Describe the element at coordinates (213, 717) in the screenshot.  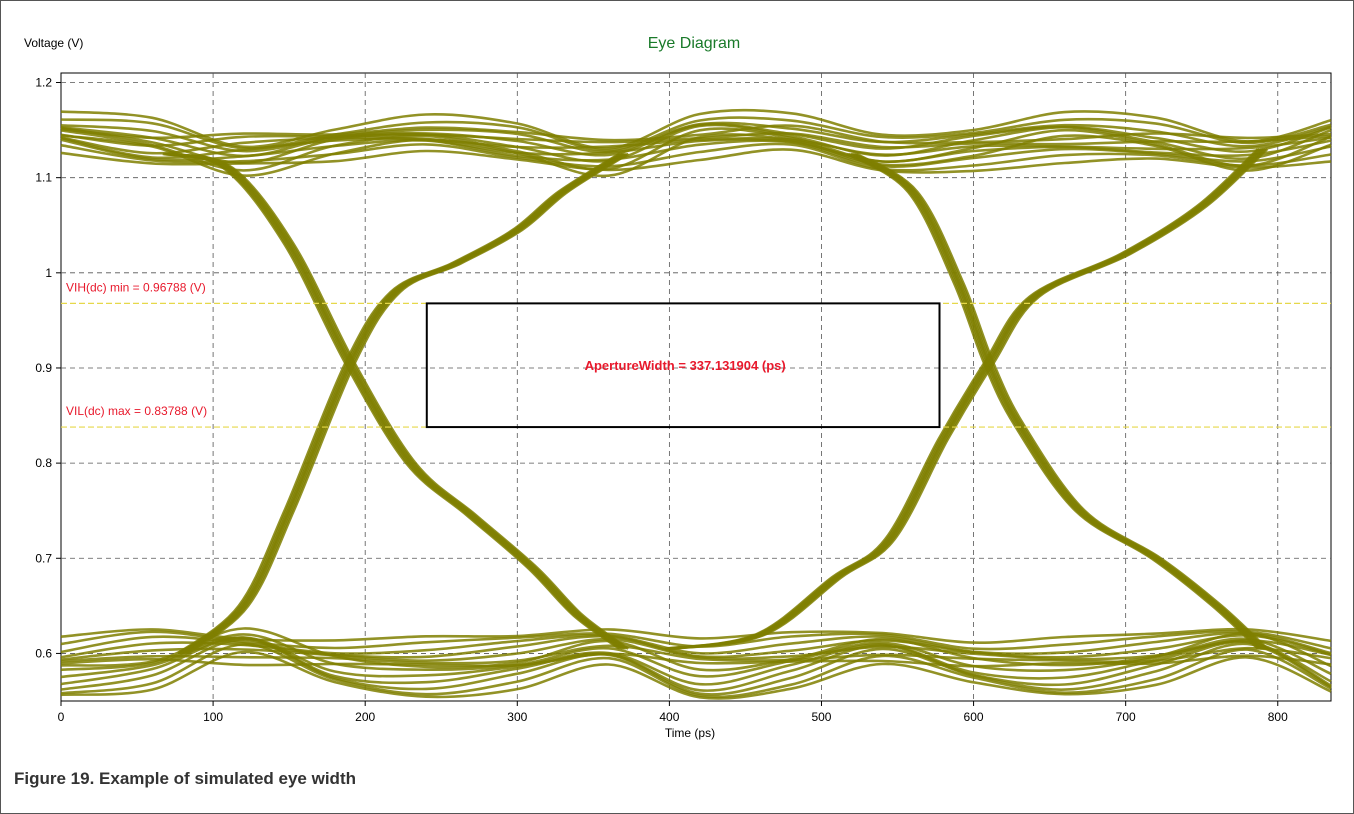
I see `x-tick-label: 100` at that location.